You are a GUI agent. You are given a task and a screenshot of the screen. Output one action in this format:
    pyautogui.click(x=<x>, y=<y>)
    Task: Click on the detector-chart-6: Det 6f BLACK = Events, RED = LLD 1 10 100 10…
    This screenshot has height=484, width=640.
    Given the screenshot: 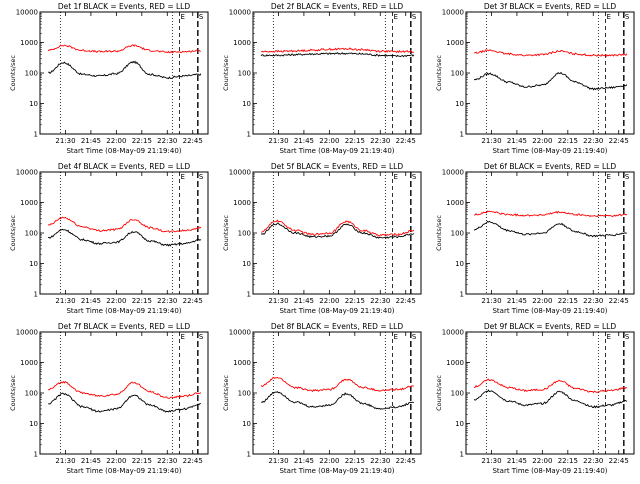 What is the action you would take?
    pyautogui.click(x=535, y=238)
    